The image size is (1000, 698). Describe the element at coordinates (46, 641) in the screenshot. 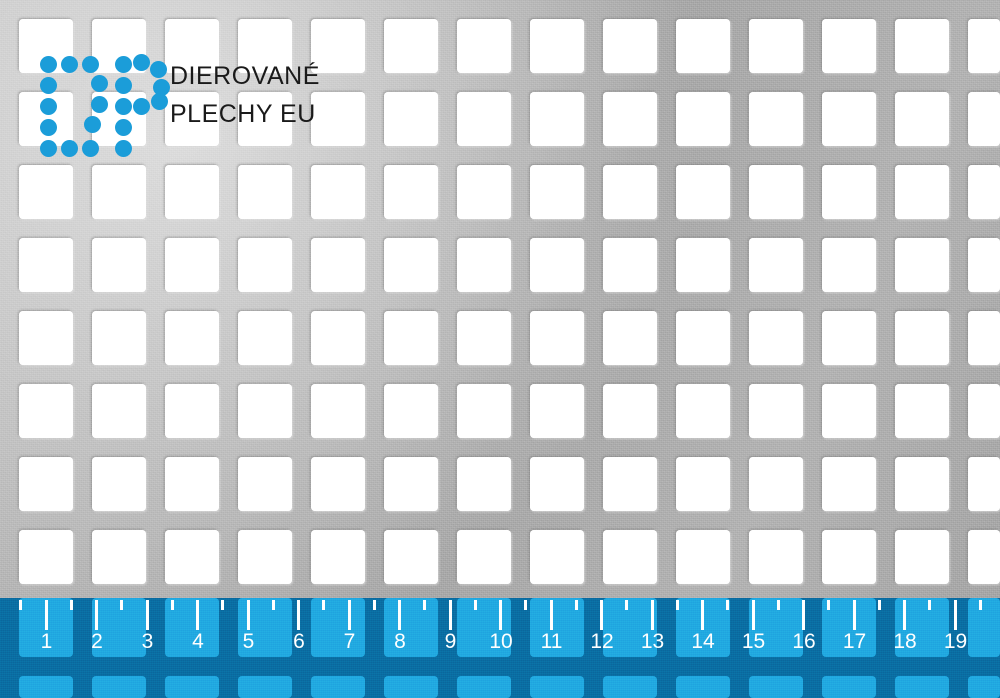

I see `ruler-cm-label: 1` at that location.